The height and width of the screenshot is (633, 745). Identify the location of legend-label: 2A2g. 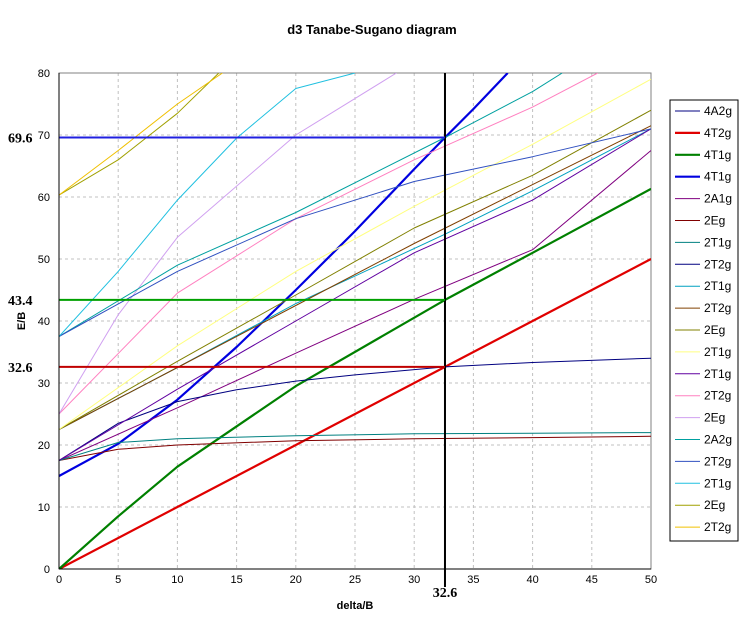
(718, 440).